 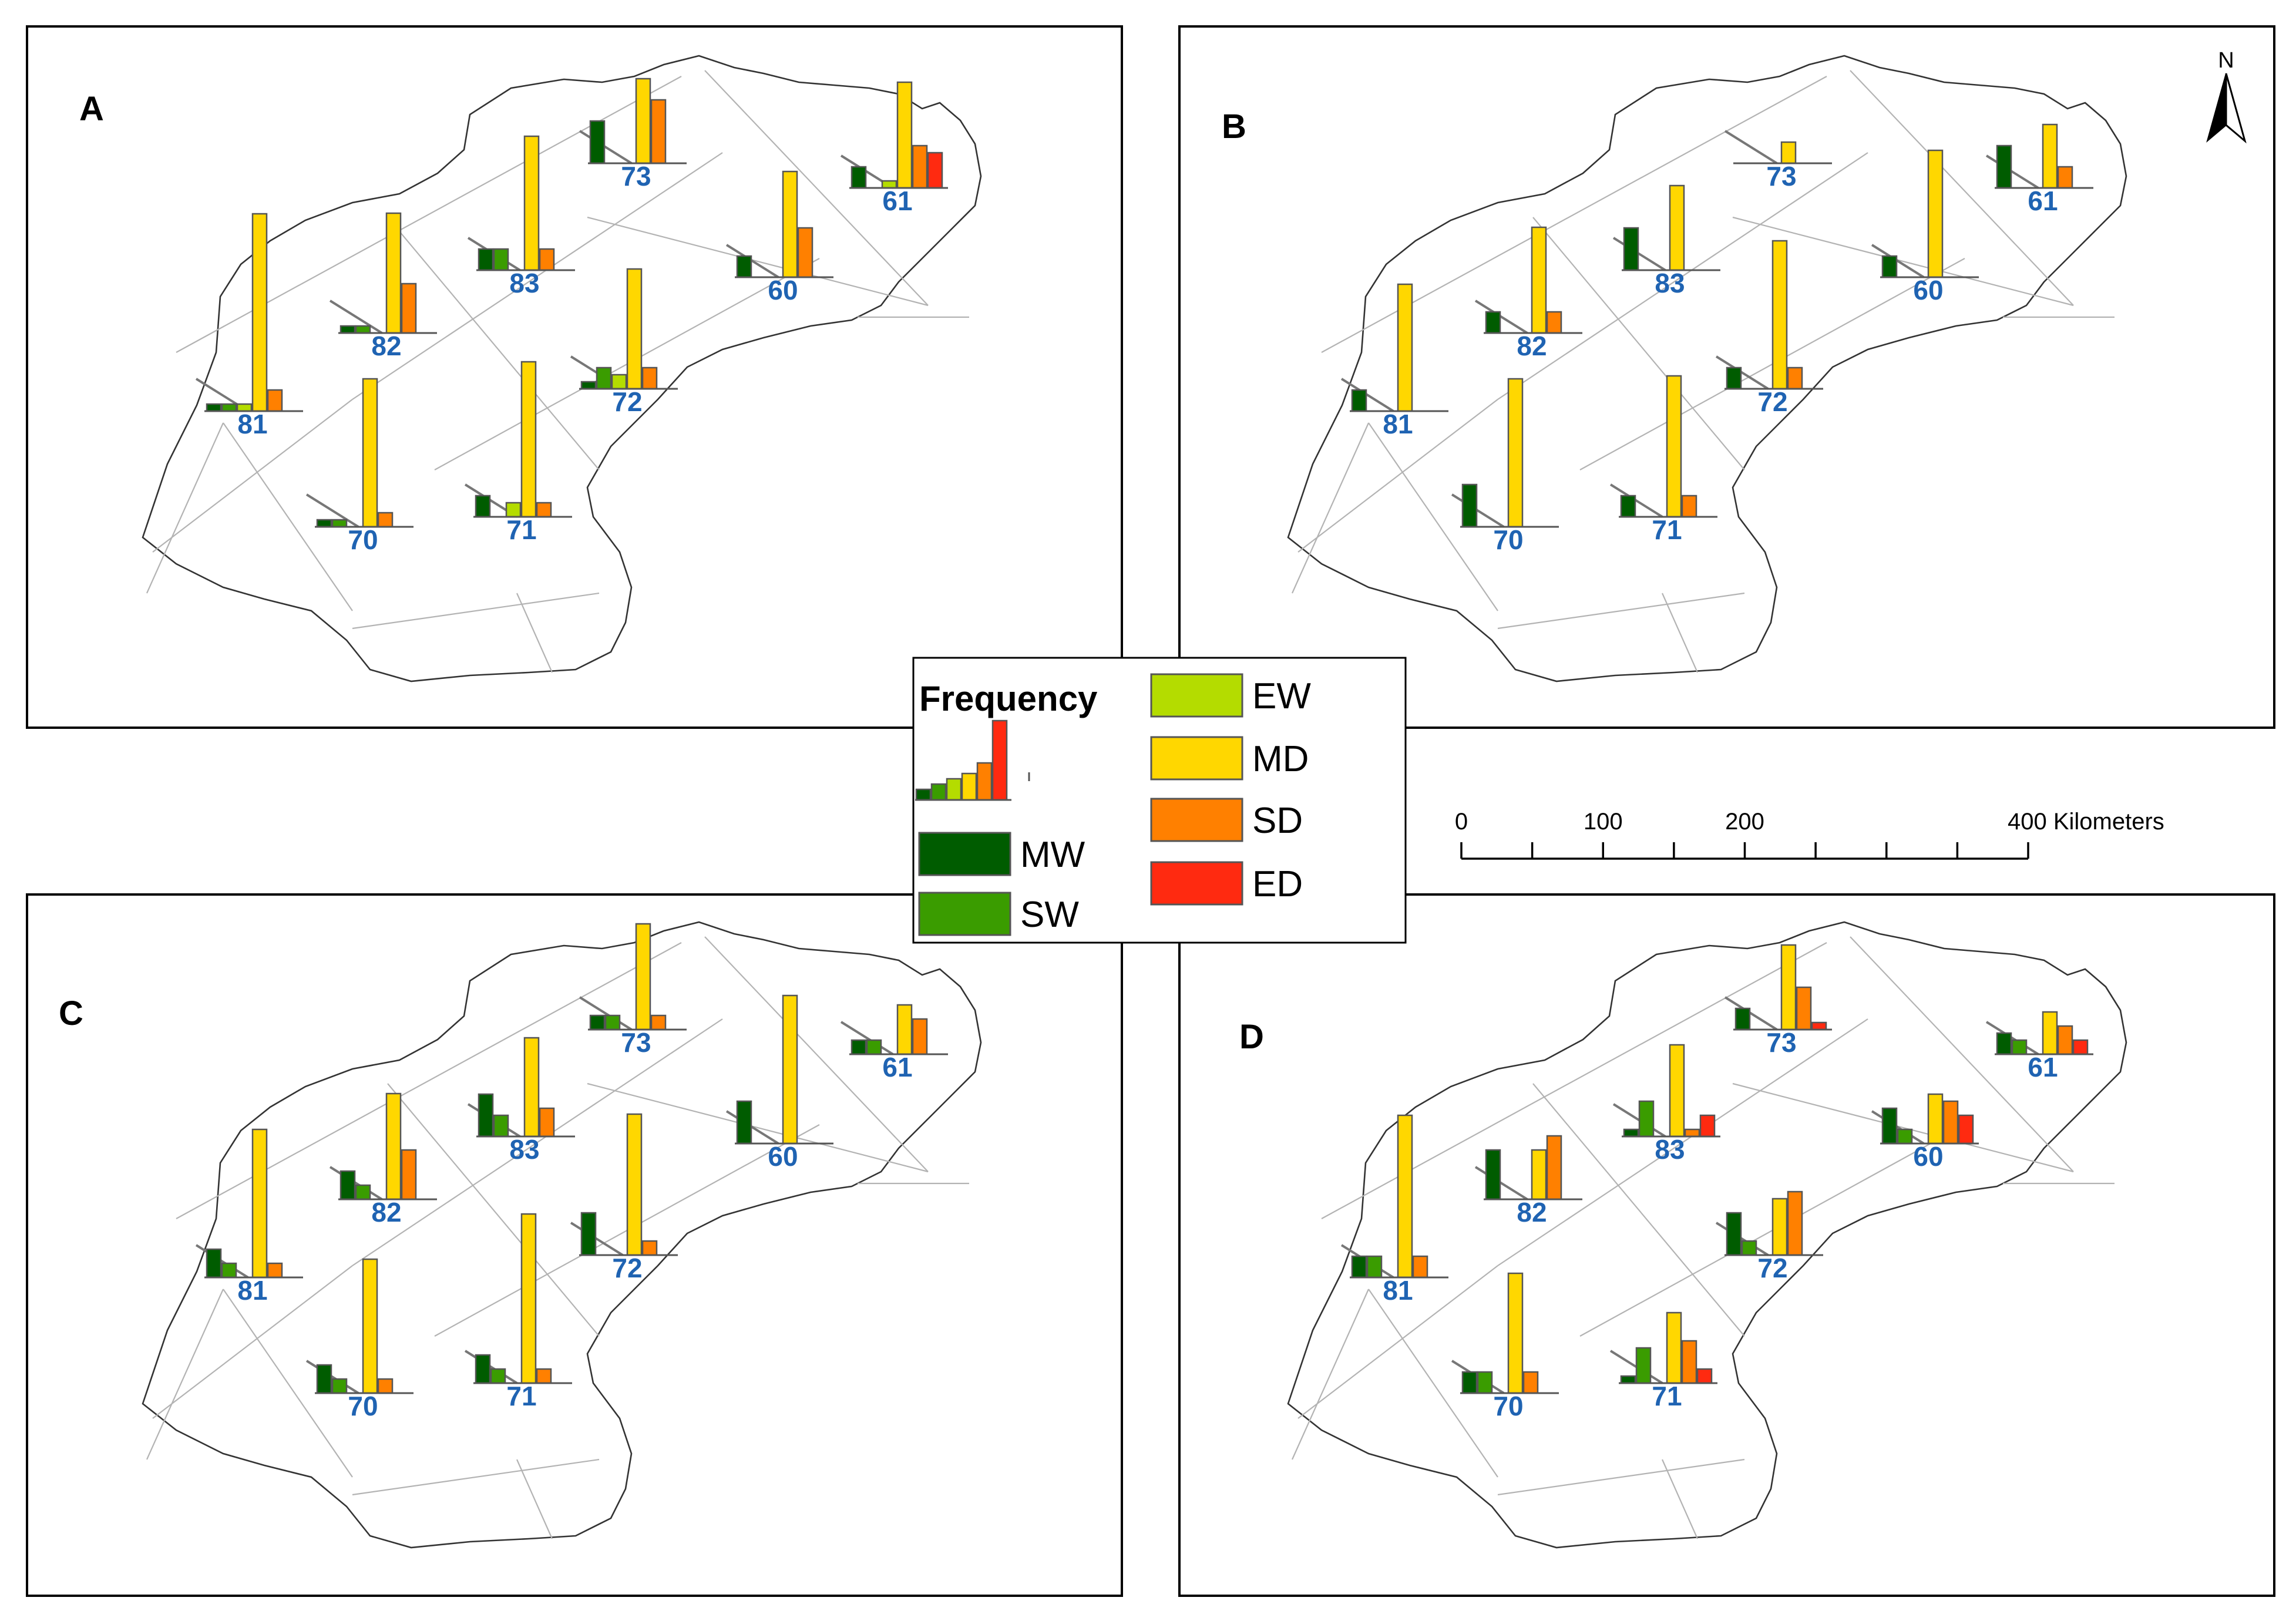 What do you see at coordinates (363, 1406) in the screenshot?
I see `station-label: 70` at bounding box center [363, 1406].